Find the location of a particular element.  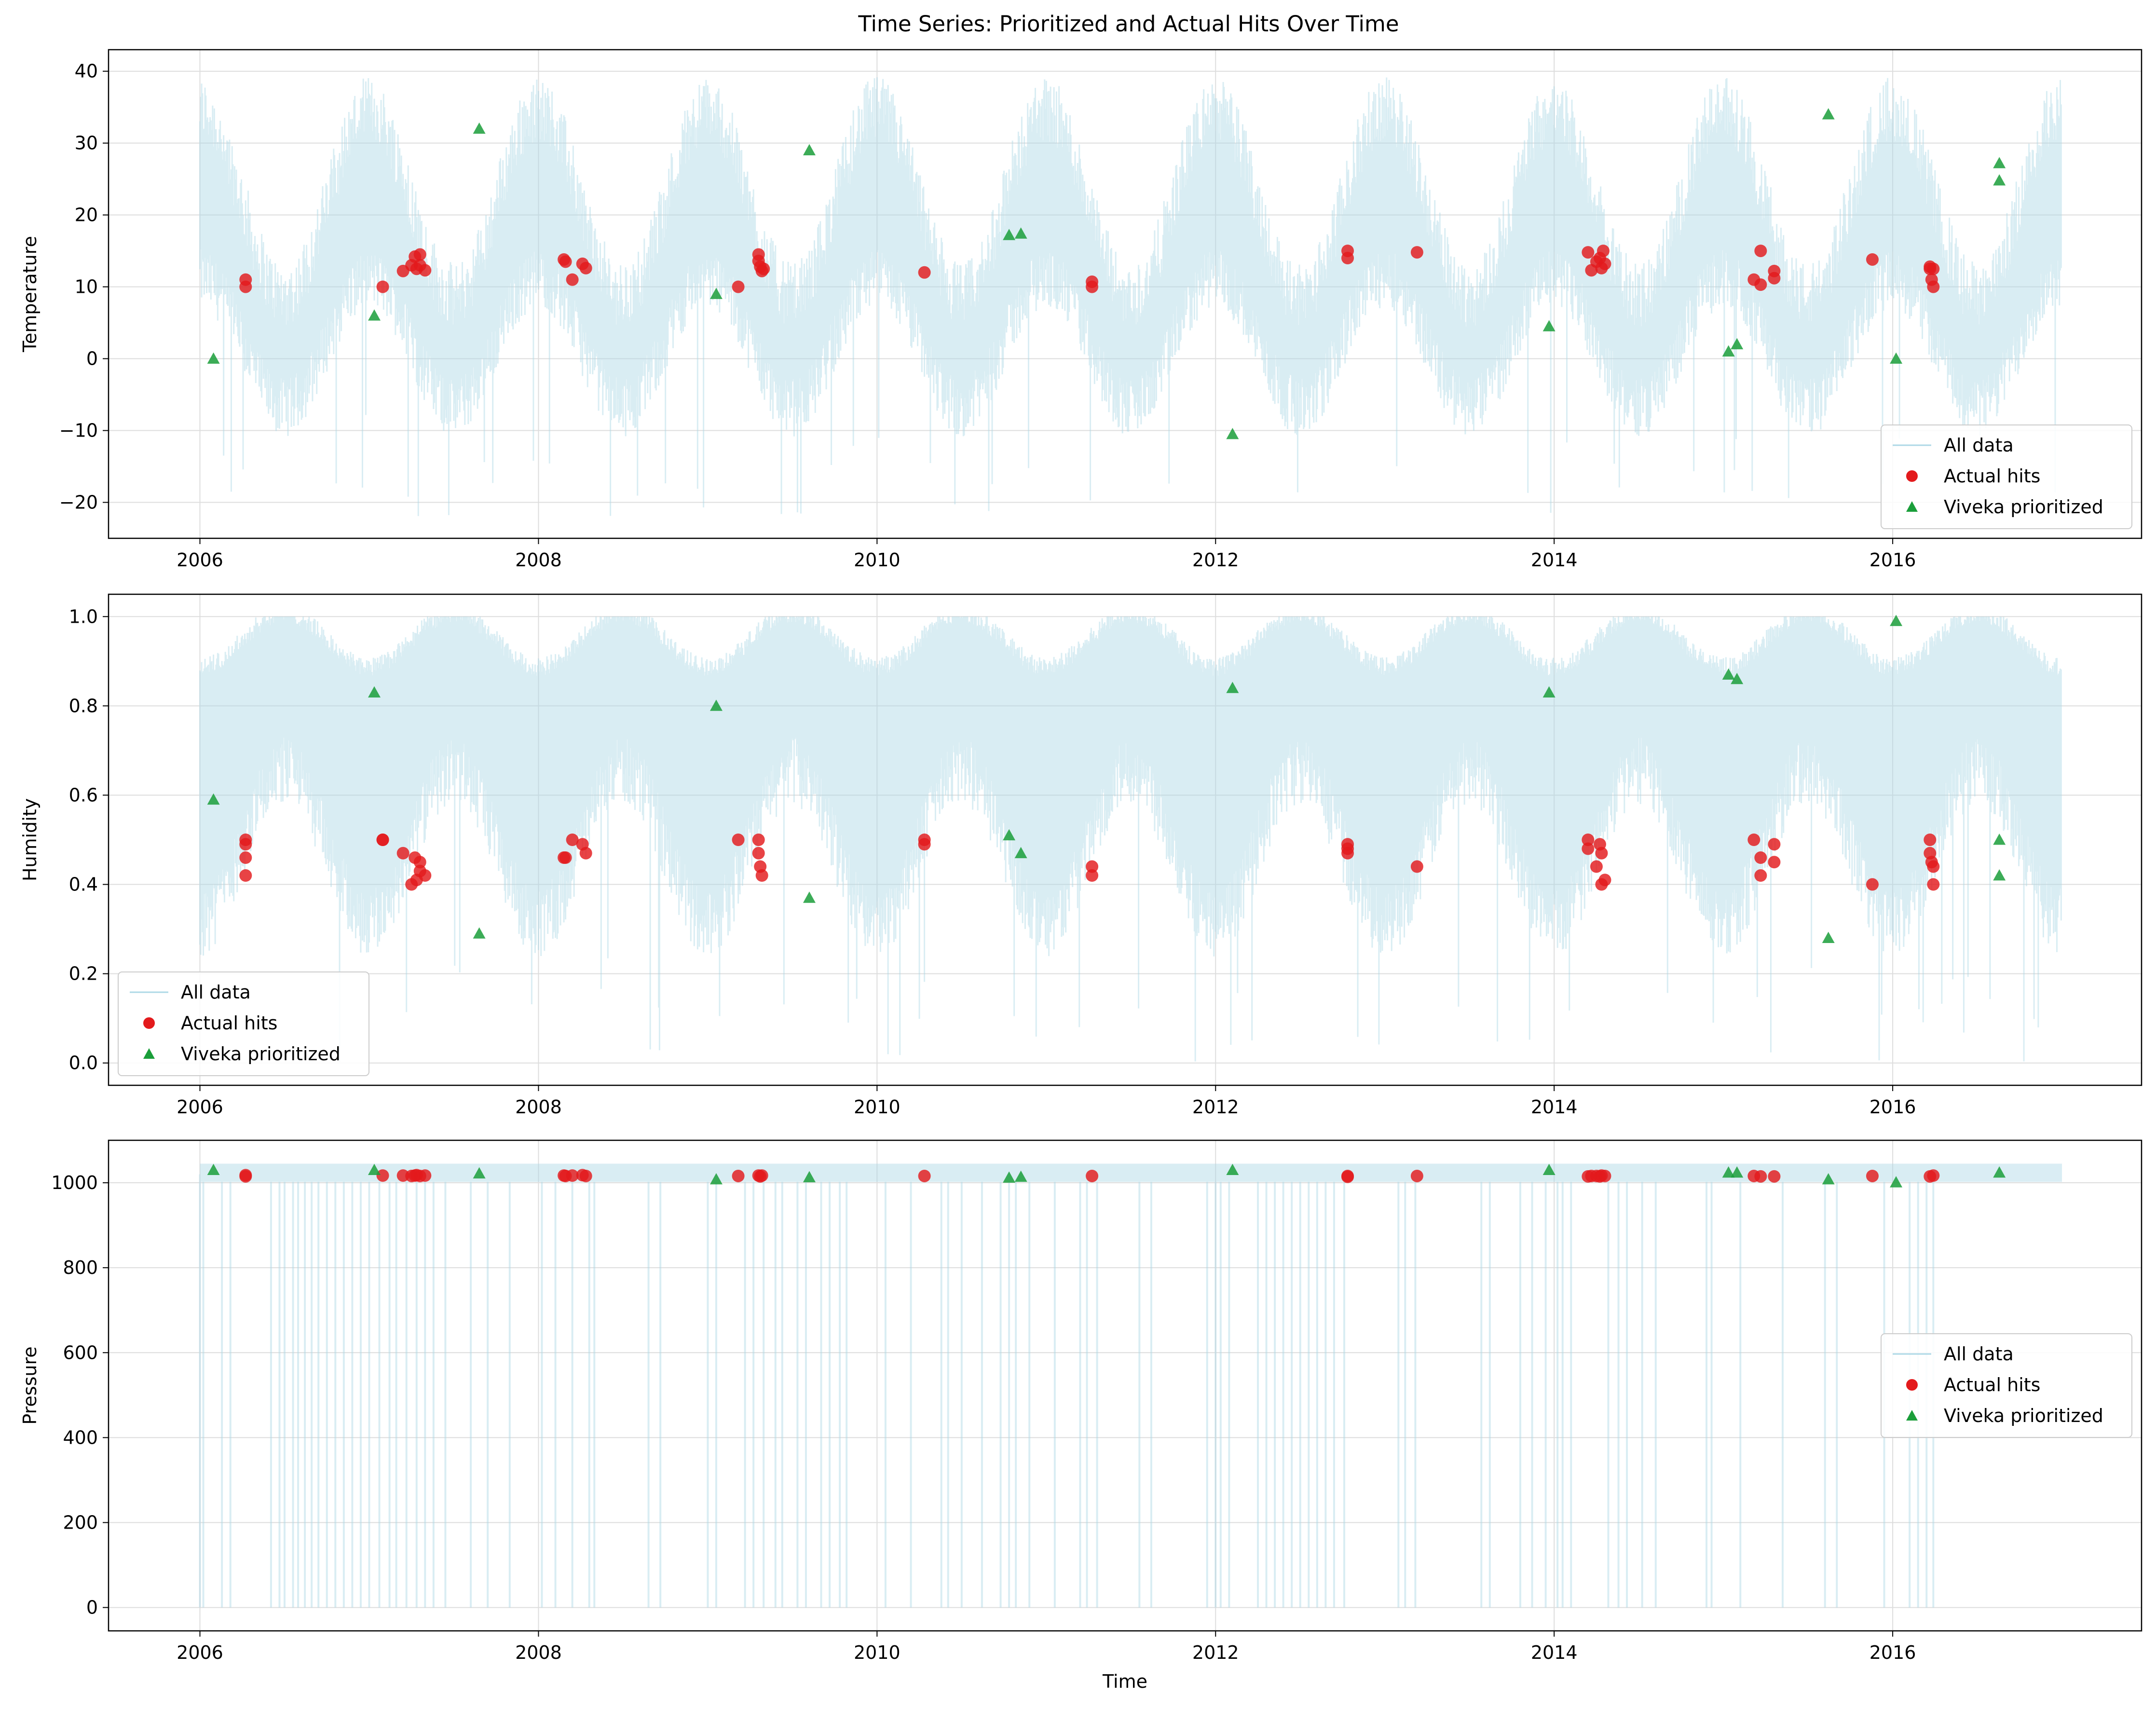

y-tick-label: 0 is located at coordinates (92, 1607).